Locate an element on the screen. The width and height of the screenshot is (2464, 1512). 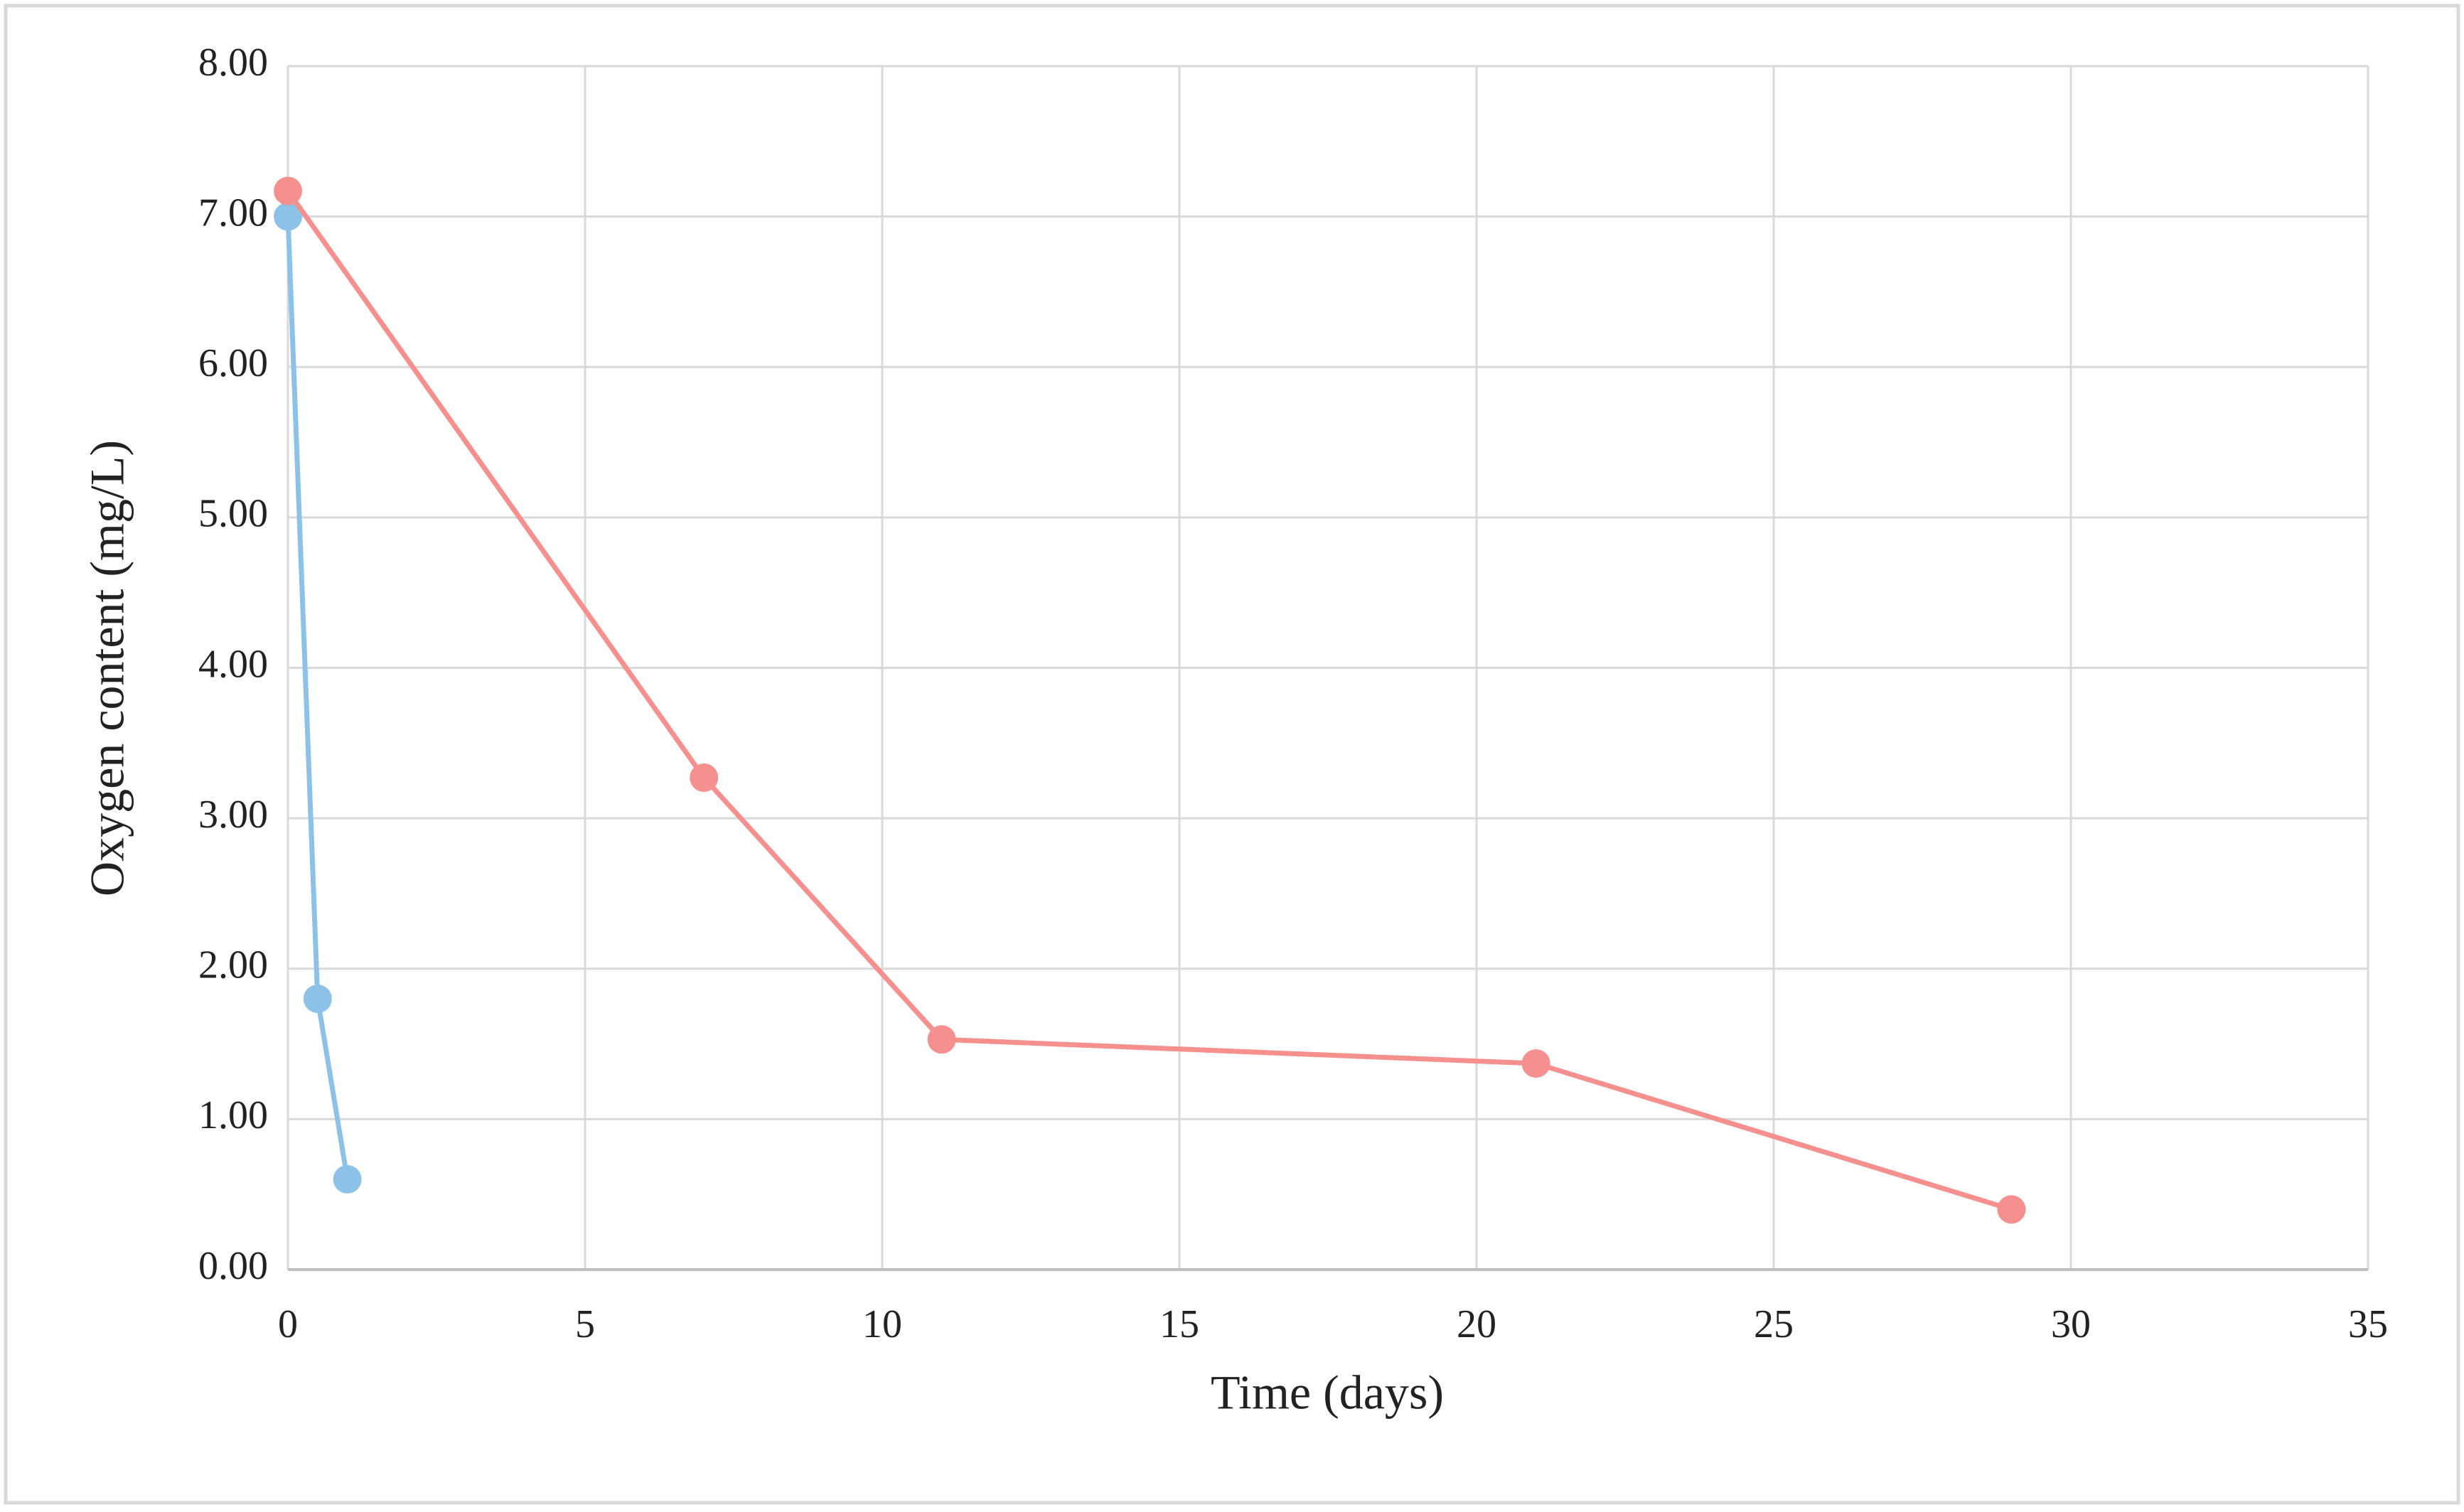
x-tick-label: 30 is located at coordinates (2071, 1324).